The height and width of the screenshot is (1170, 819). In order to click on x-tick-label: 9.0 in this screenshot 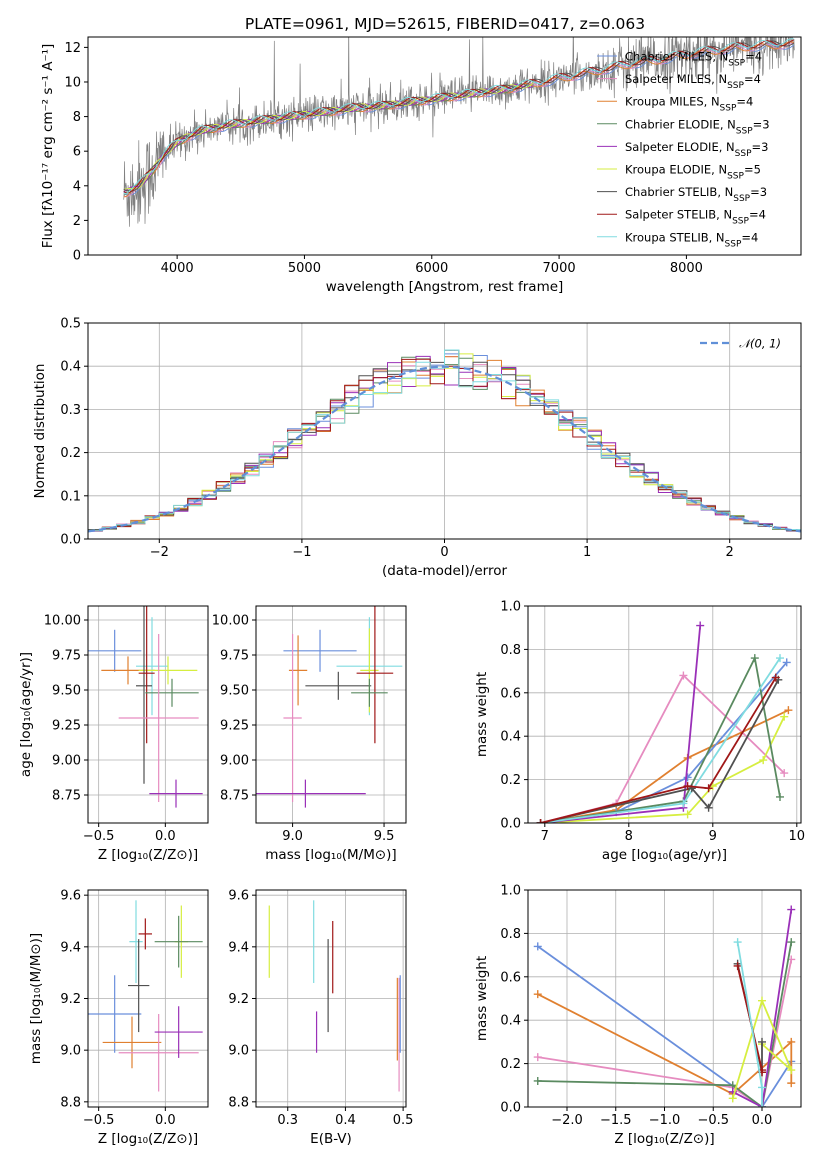, I will do `click(292, 836)`.